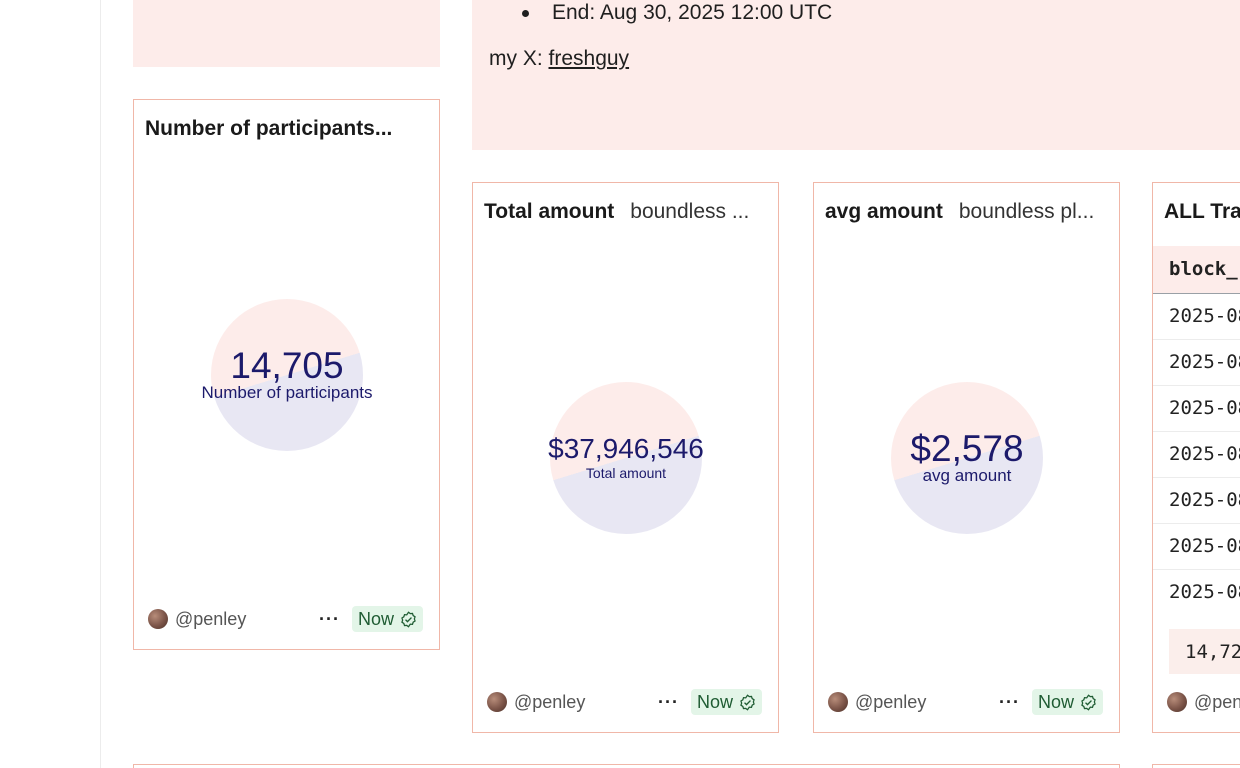  Describe the element at coordinates (519, 58) in the screenshot. I see `x-label: my X:` at that location.